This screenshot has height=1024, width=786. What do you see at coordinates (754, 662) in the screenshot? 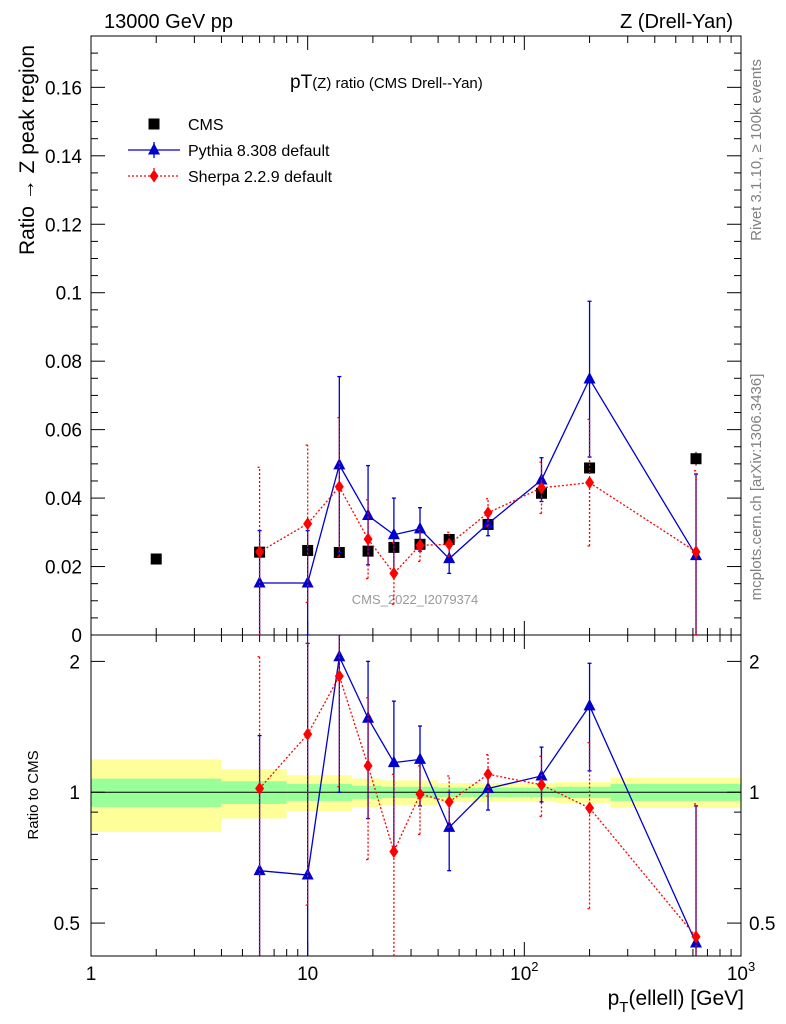
I see `ratio-y-tick-label-right: 2` at bounding box center [754, 662].